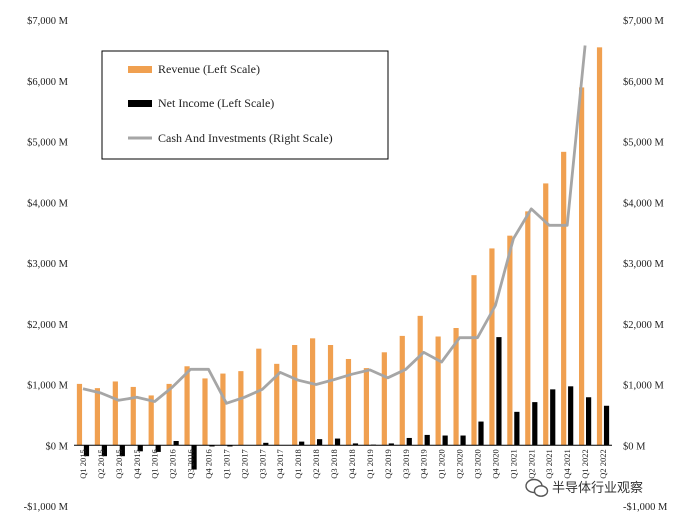 The image size is (690, 521). What do you see at coordinates (460, 464) in the screenshot?
I see `x-tick-label: Q2 2020` at bounding box center [460, 464].